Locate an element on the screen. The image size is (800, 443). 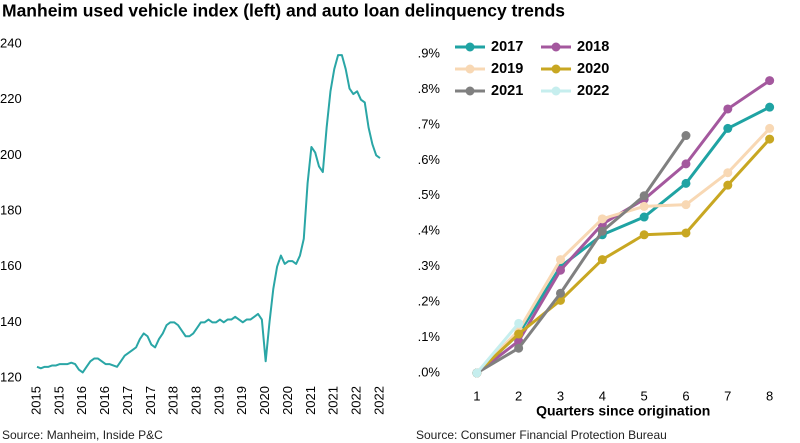
y-tick-label: .2% is located at coordinates (429, 301).